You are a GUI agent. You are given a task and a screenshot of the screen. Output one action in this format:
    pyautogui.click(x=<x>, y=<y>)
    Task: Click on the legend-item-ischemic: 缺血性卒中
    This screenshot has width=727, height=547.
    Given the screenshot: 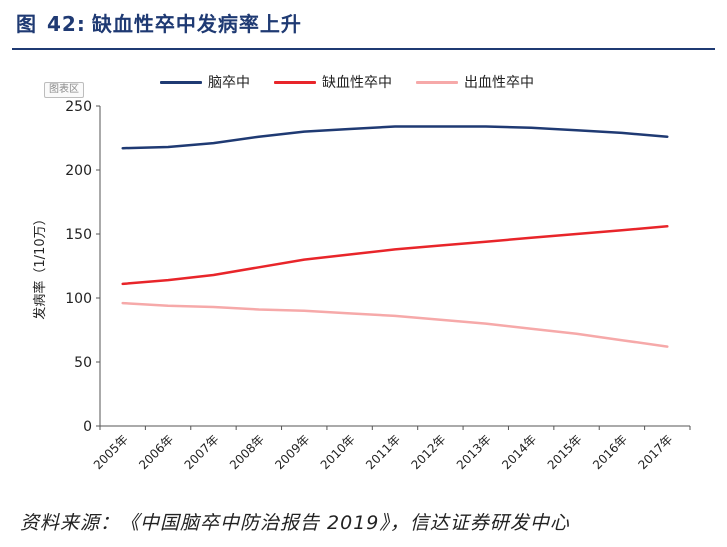 What is the action you would take?
    pyautogui.click(x=333, y=82)
    